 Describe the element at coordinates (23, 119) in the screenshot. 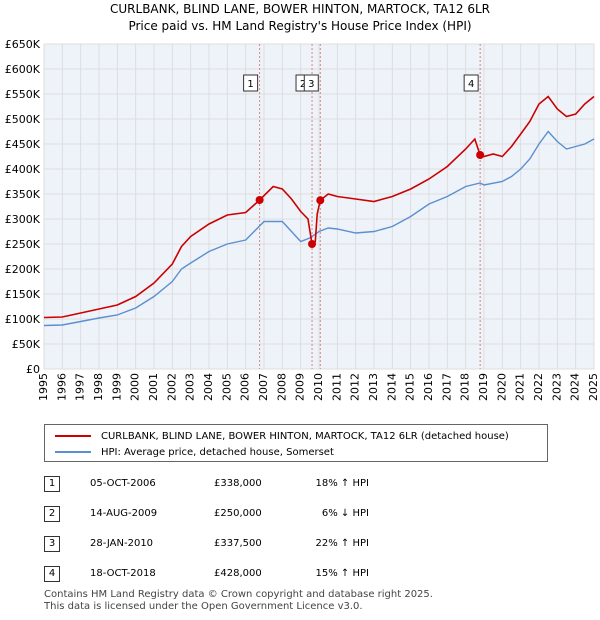

I see `y-tick-label: £500K` at that location.